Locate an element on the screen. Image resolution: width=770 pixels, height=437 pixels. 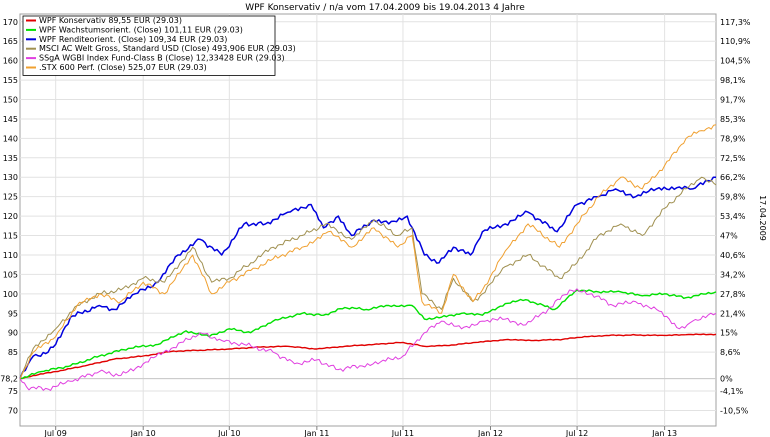
left-tick-label: 160 is located at coordinates (10, 61).